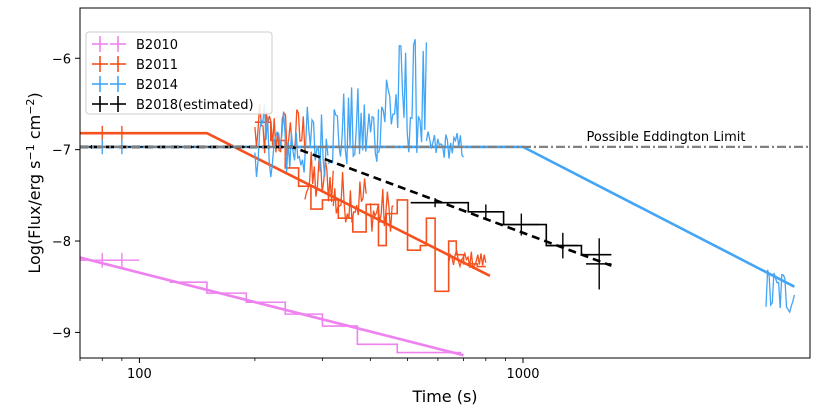  I want to click on y-tick-label-2: −8, so click(61, 242).